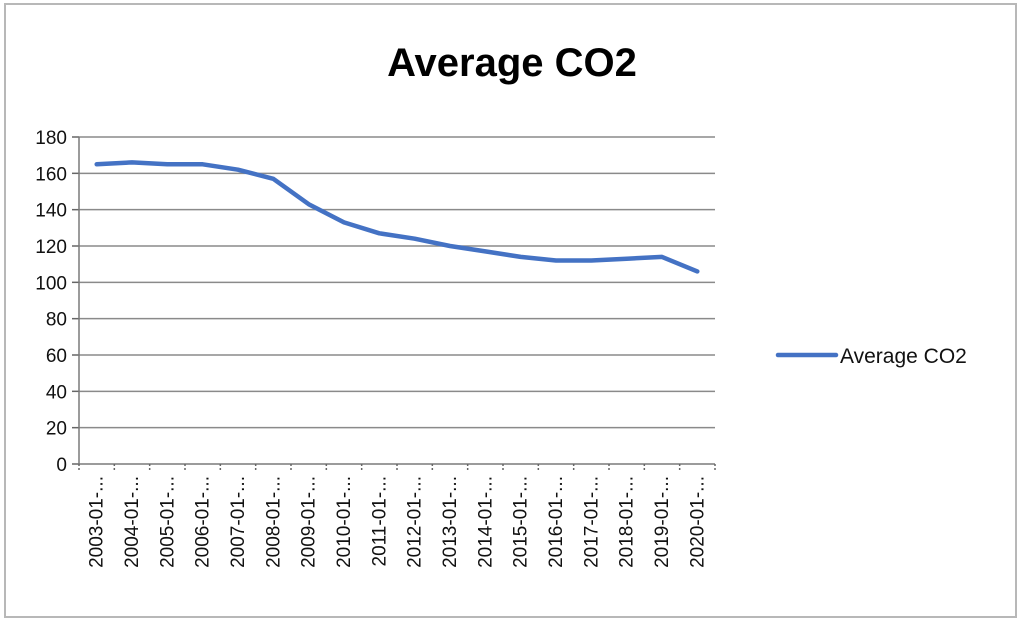 This screenshot has width=1024, height=626. I want to click on y-axis: 0 20 40 60 80 100 120 140 160 180, so click(57, 302).